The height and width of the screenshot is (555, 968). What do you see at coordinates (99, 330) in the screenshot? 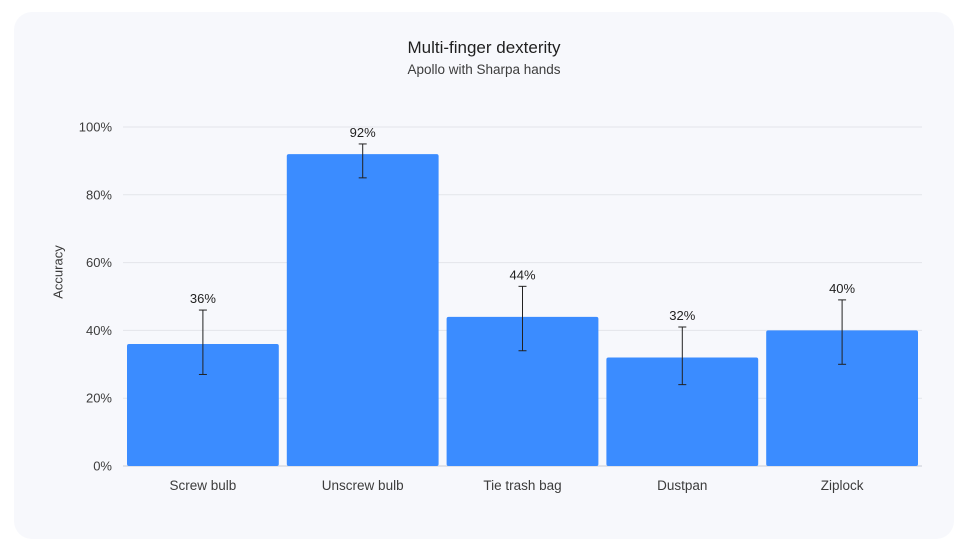
I see `y-tick-label: 40%` at bounding box center [99, 330].